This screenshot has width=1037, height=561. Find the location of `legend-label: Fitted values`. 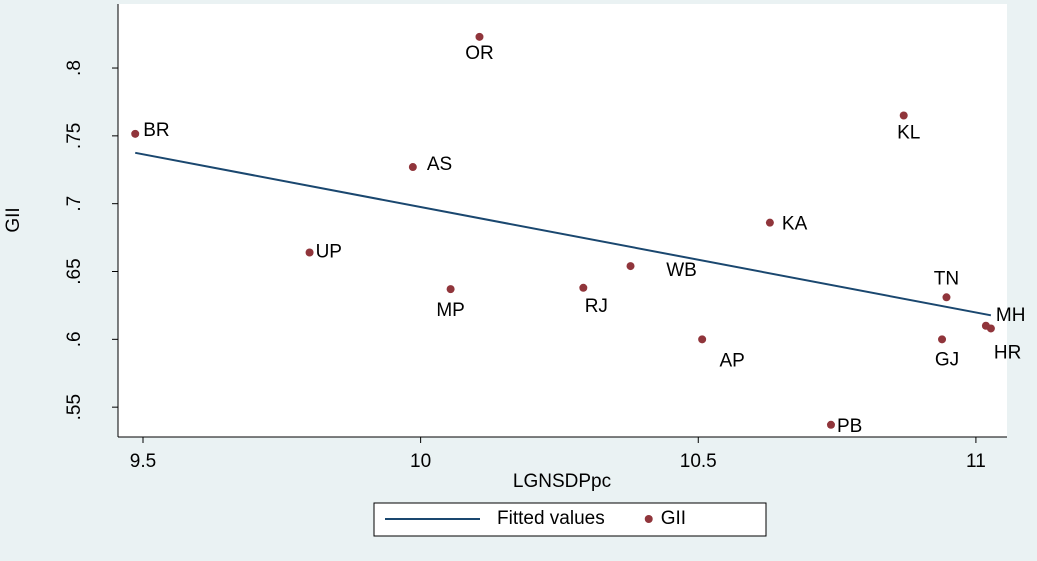

legend-label: Fitted values is located at coordinates (551, 518).